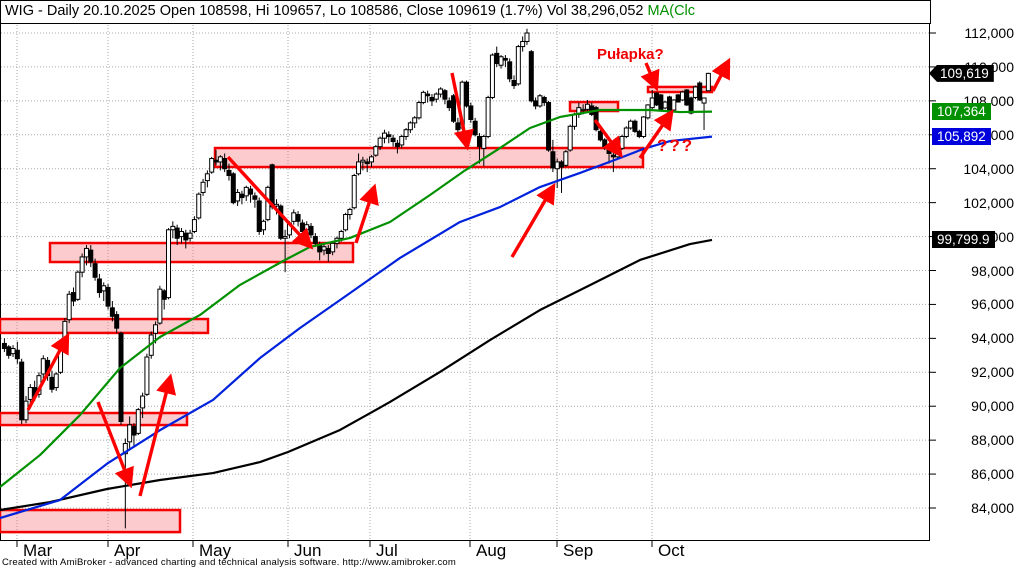  I want to click on y-axis-label: 102,000, so click(988, 202).